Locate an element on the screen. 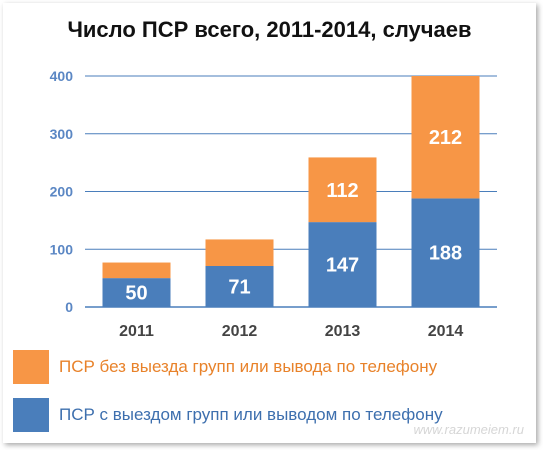 This screenshot has height=450, width=543. data-label: 50 is located at coordinates (136, 294).